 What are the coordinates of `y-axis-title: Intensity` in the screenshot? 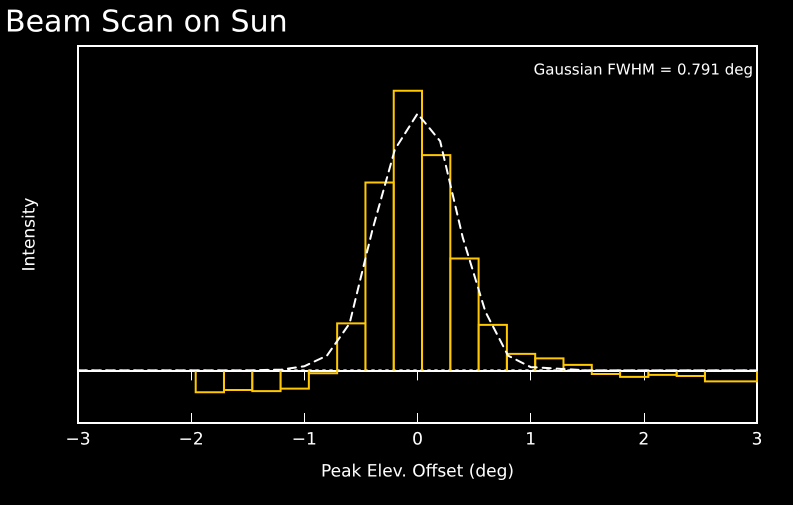 It's located at (30, 235).